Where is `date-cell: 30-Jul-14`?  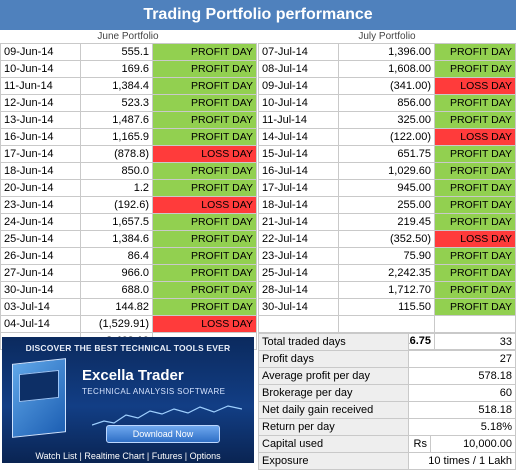
date-cell: 30-Jul-14 is located at coordinates (298, 307).